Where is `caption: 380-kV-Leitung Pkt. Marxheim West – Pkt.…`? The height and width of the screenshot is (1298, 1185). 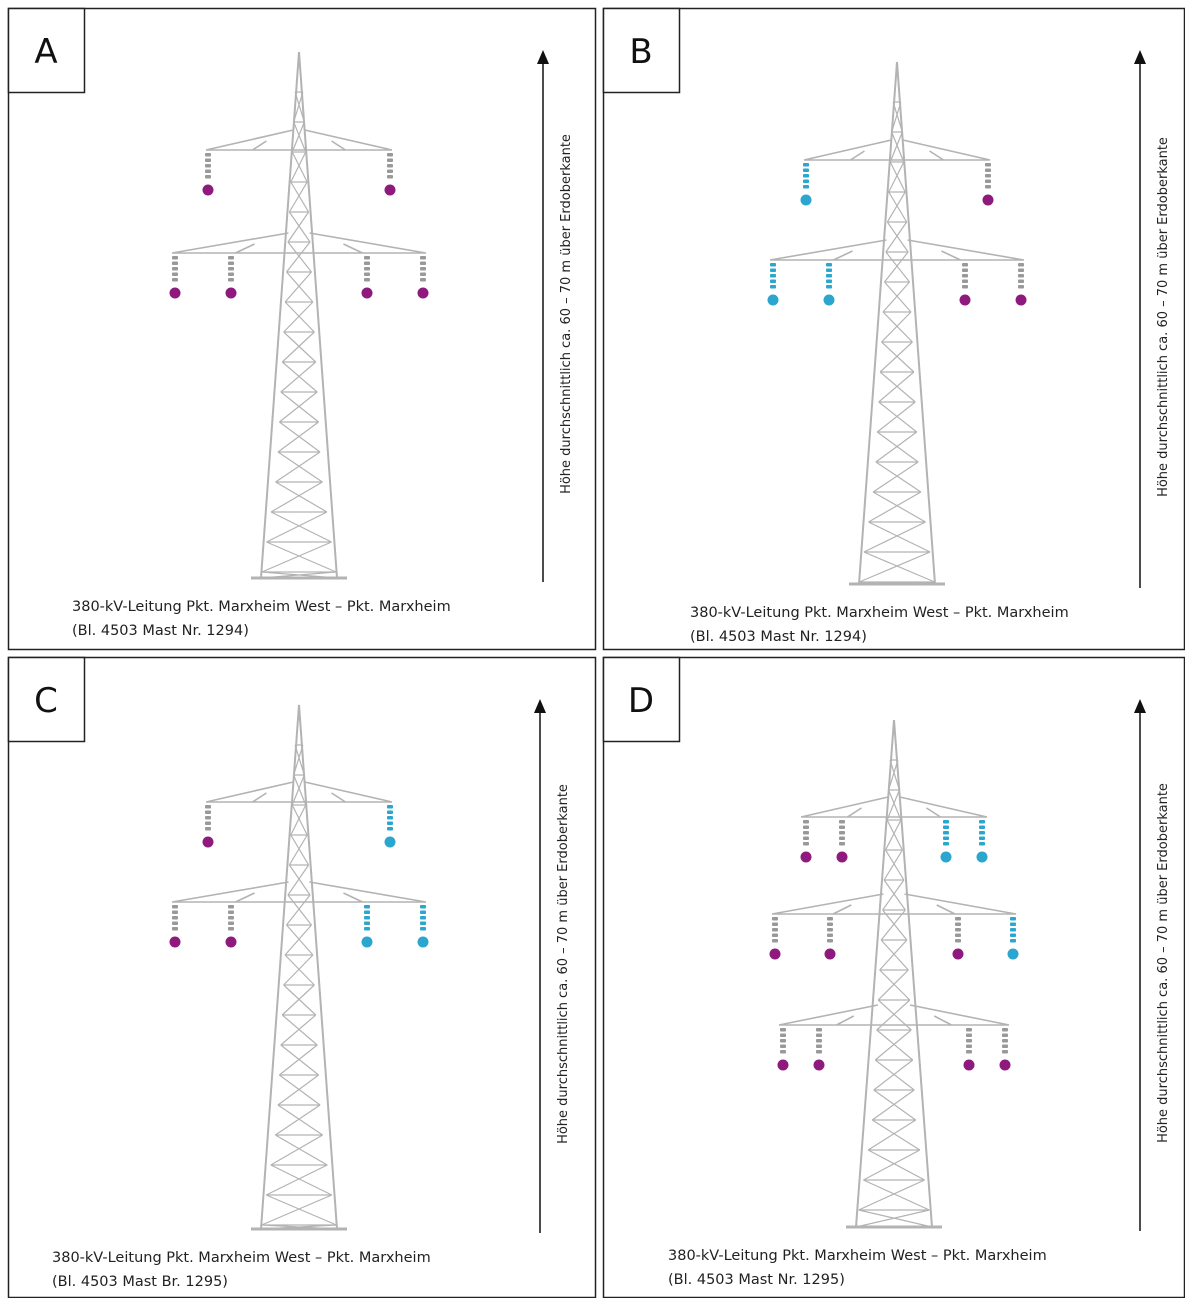
caption: 380-kV-Leitung Pkt. Marxheim West – Pkt.… is located at coordinates (879, 613).